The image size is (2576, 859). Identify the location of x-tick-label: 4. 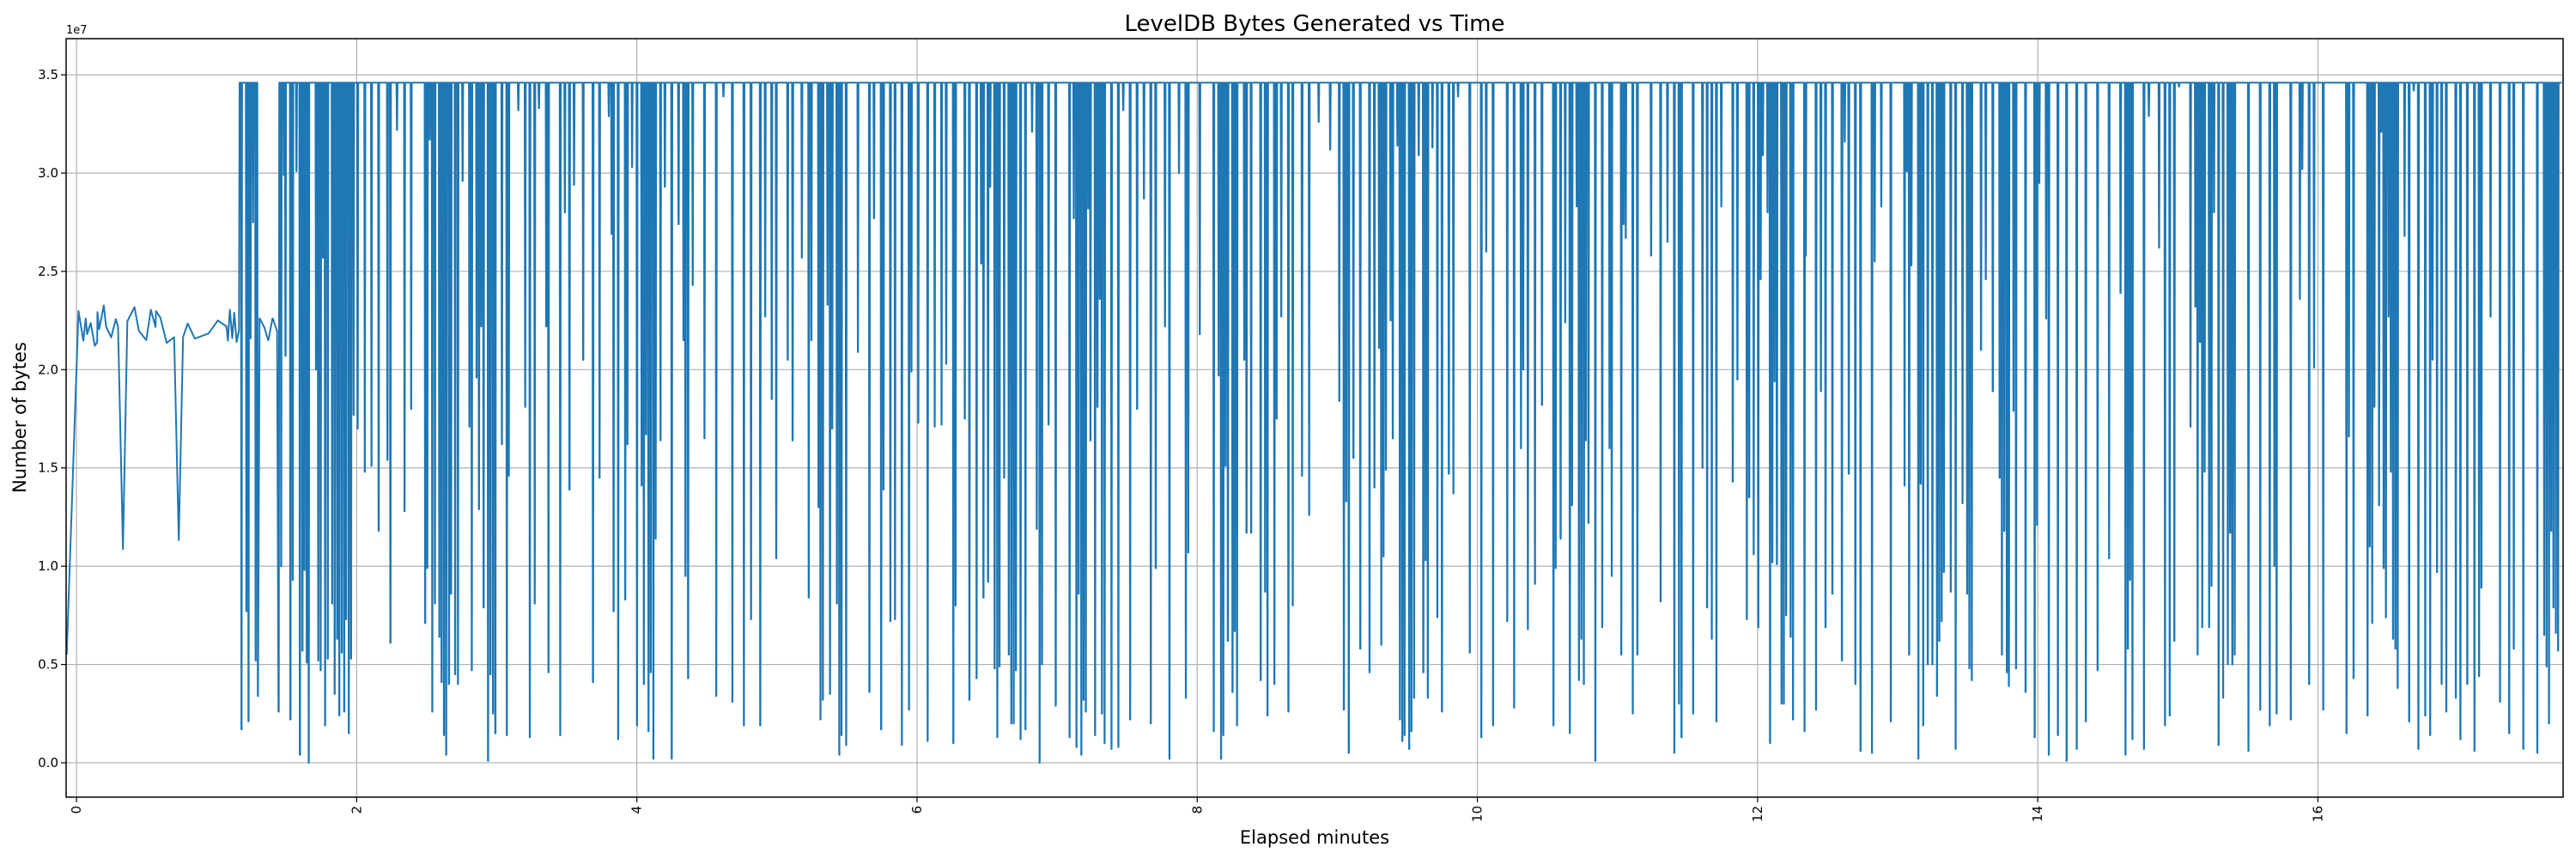
(637, 810).